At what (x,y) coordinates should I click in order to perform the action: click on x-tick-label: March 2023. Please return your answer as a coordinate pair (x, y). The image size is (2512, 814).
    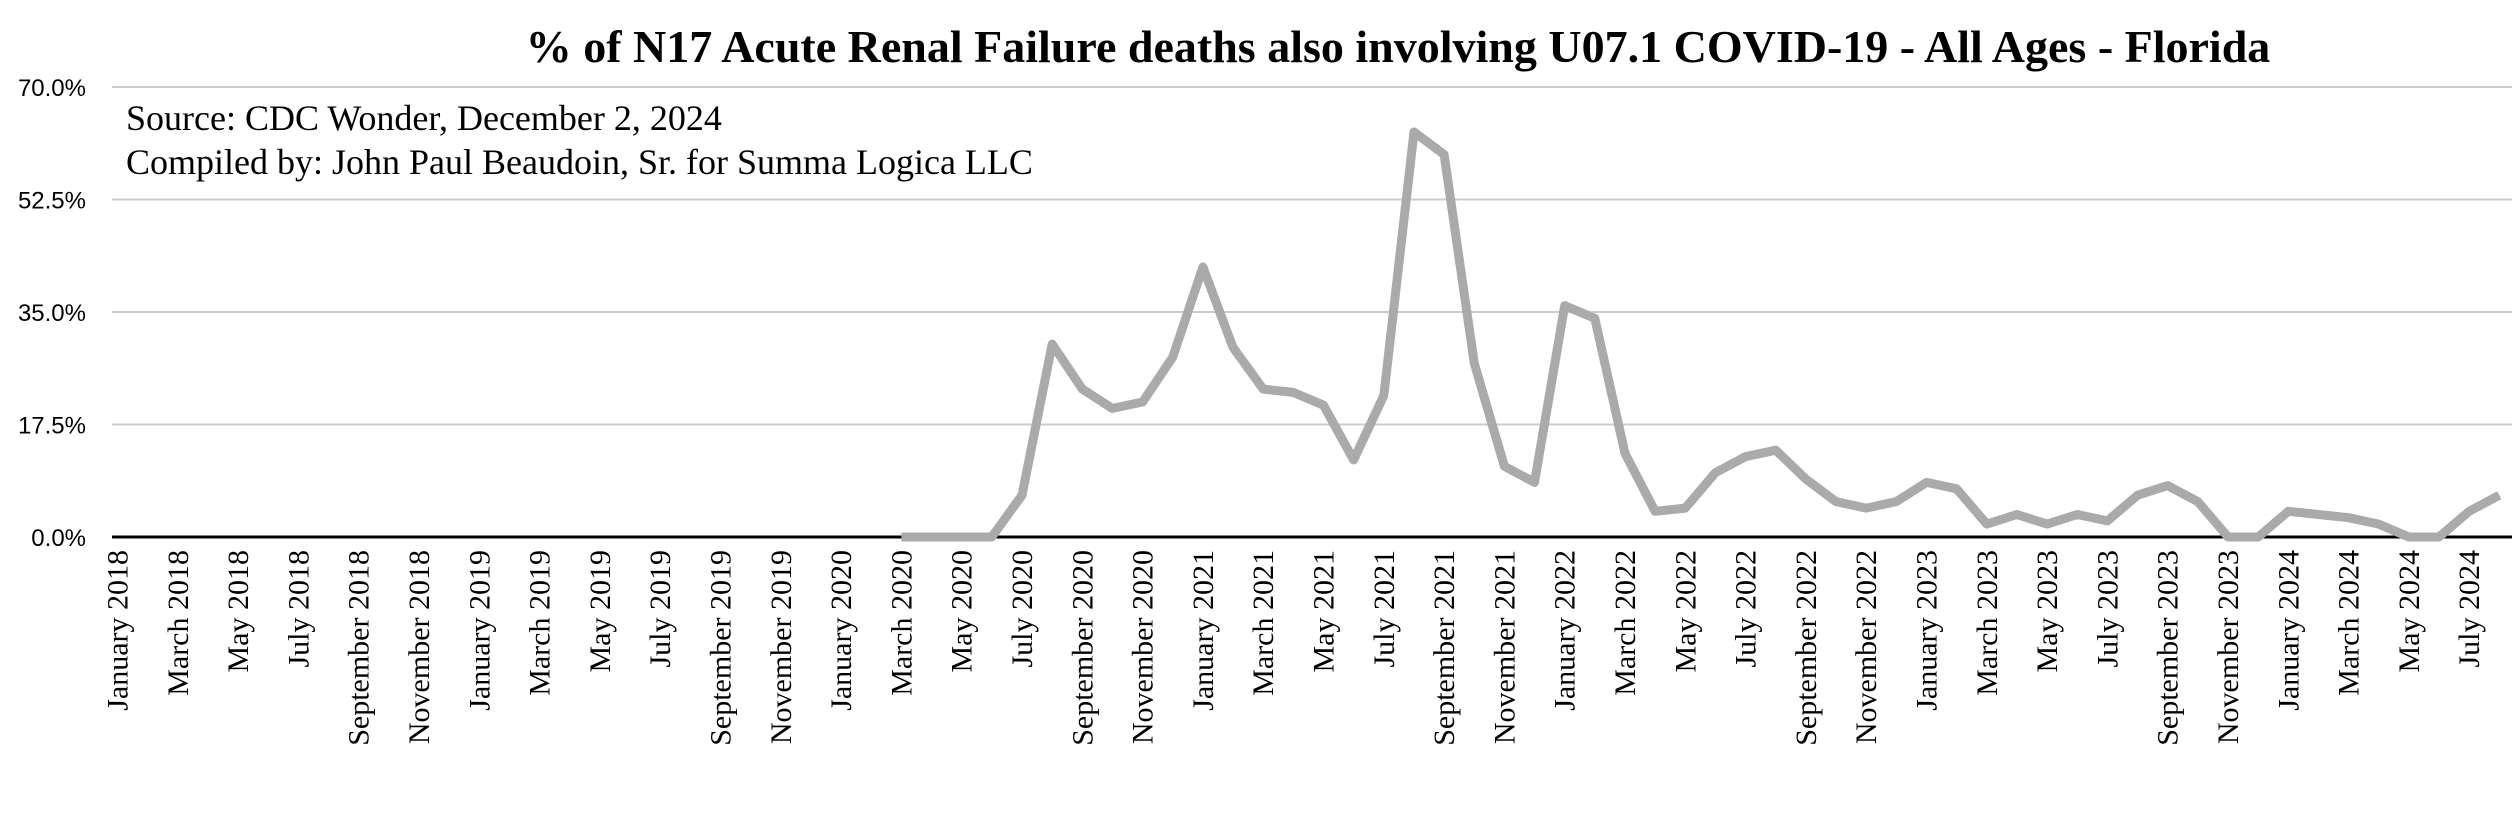
    Looking at the image, I should click on (1987, 623).